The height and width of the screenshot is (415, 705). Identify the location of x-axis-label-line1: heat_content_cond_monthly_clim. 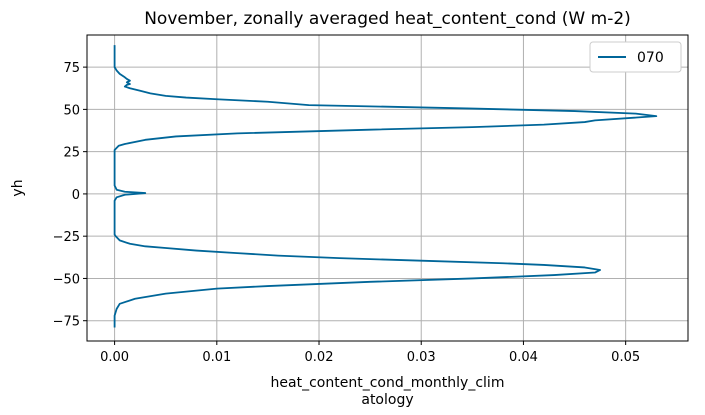
(388, 383).